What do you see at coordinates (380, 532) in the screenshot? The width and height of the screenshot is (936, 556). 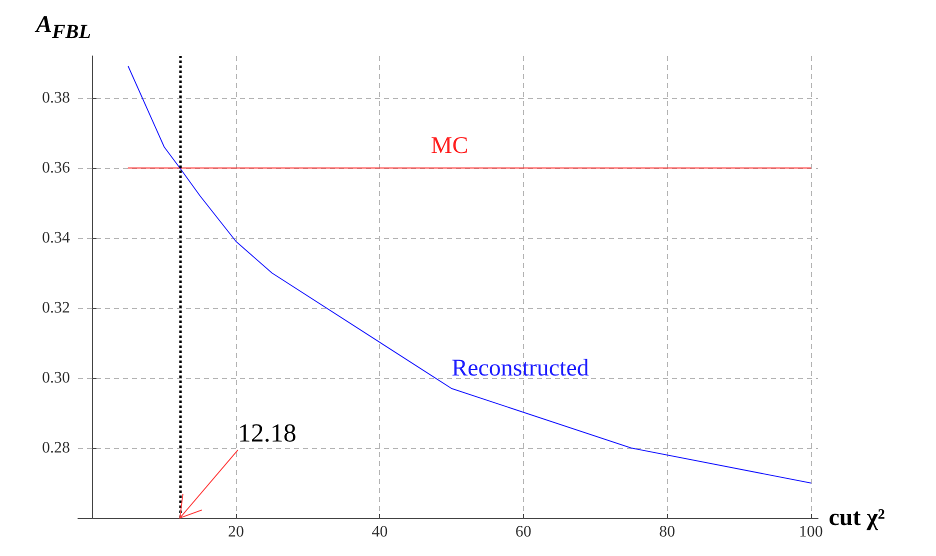 I see `x-tick-label: 40` at bounding box center [380, 532].